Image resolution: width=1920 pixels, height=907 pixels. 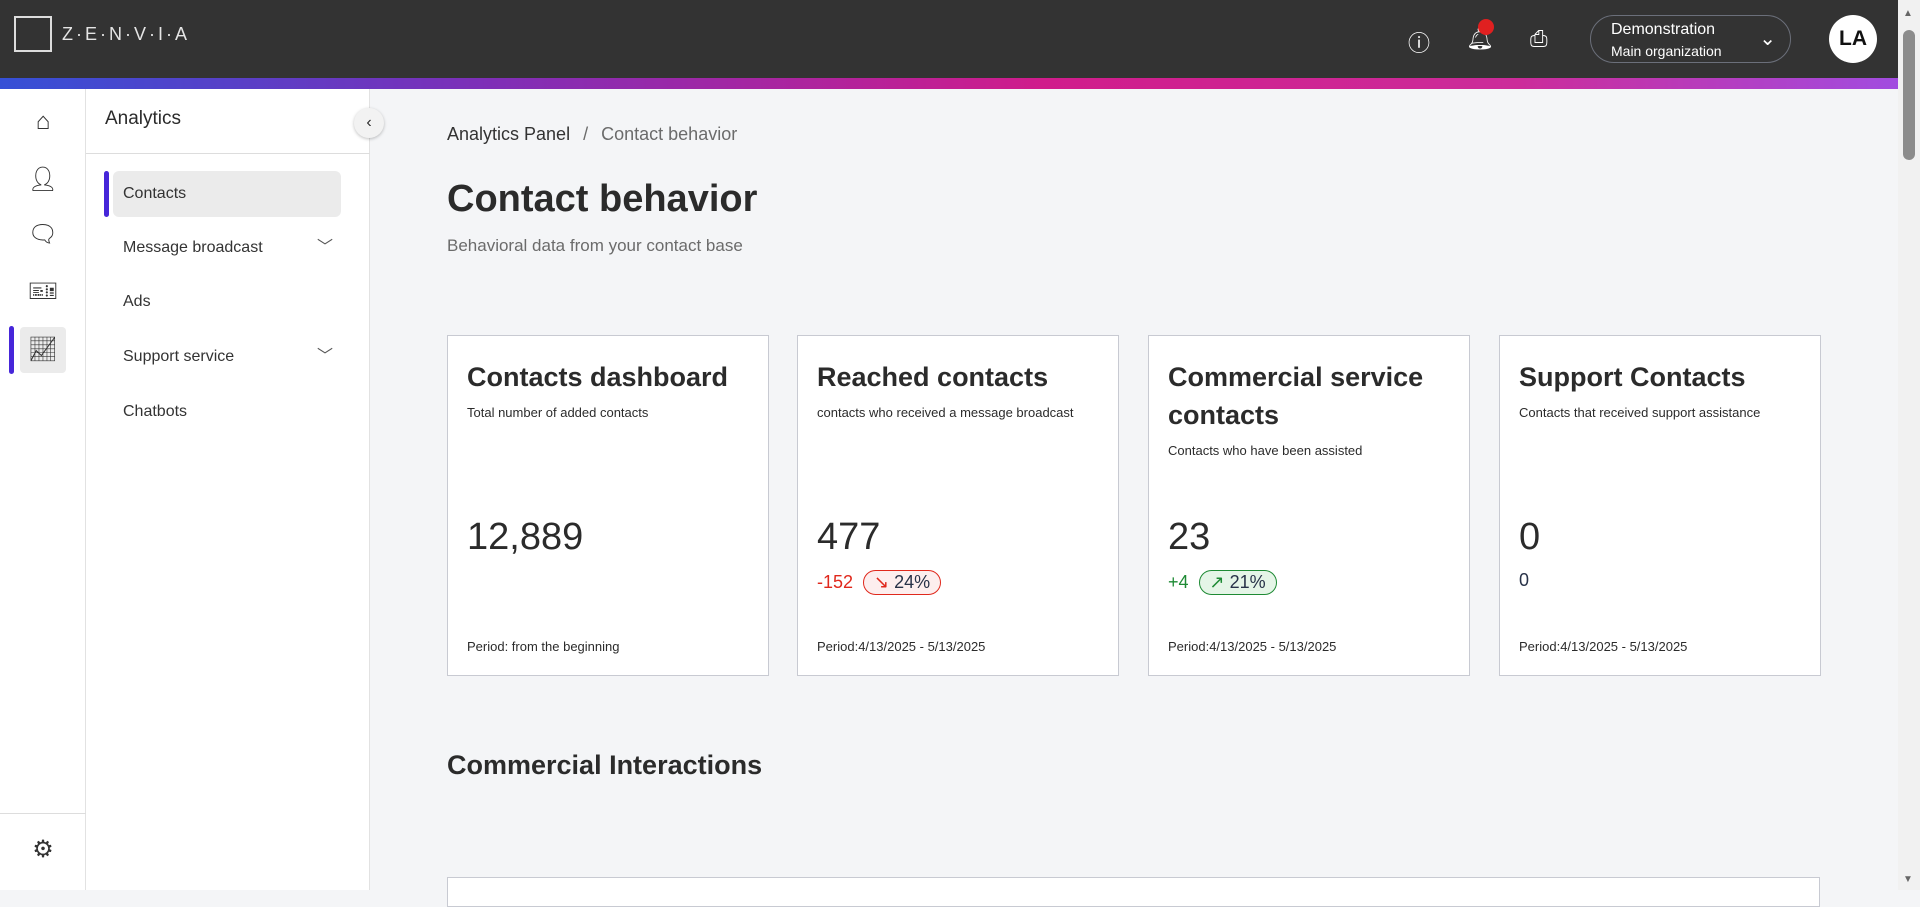 I want to click on chart-icon: 📈︎, so click(x=43, y=350).